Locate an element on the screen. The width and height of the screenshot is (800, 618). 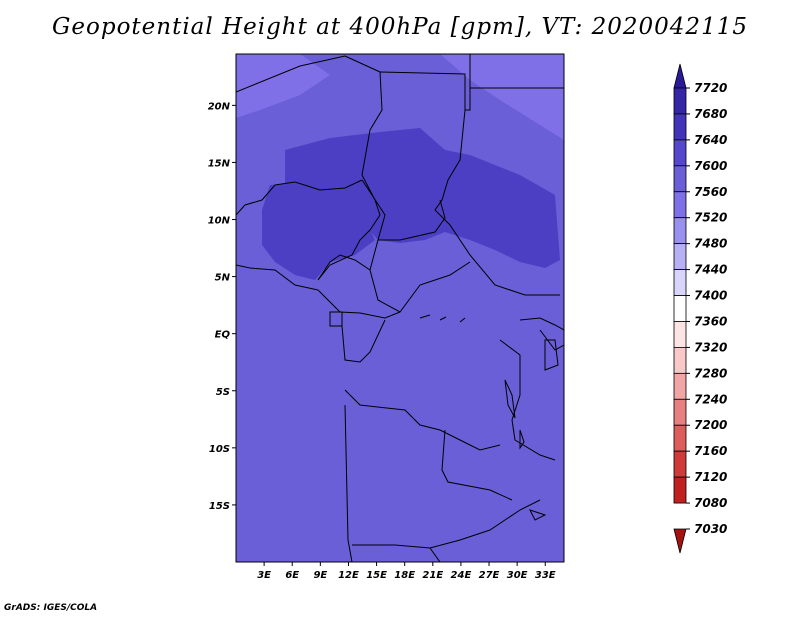
lat-tick-label: EQ is located at coordinates (223, 335).